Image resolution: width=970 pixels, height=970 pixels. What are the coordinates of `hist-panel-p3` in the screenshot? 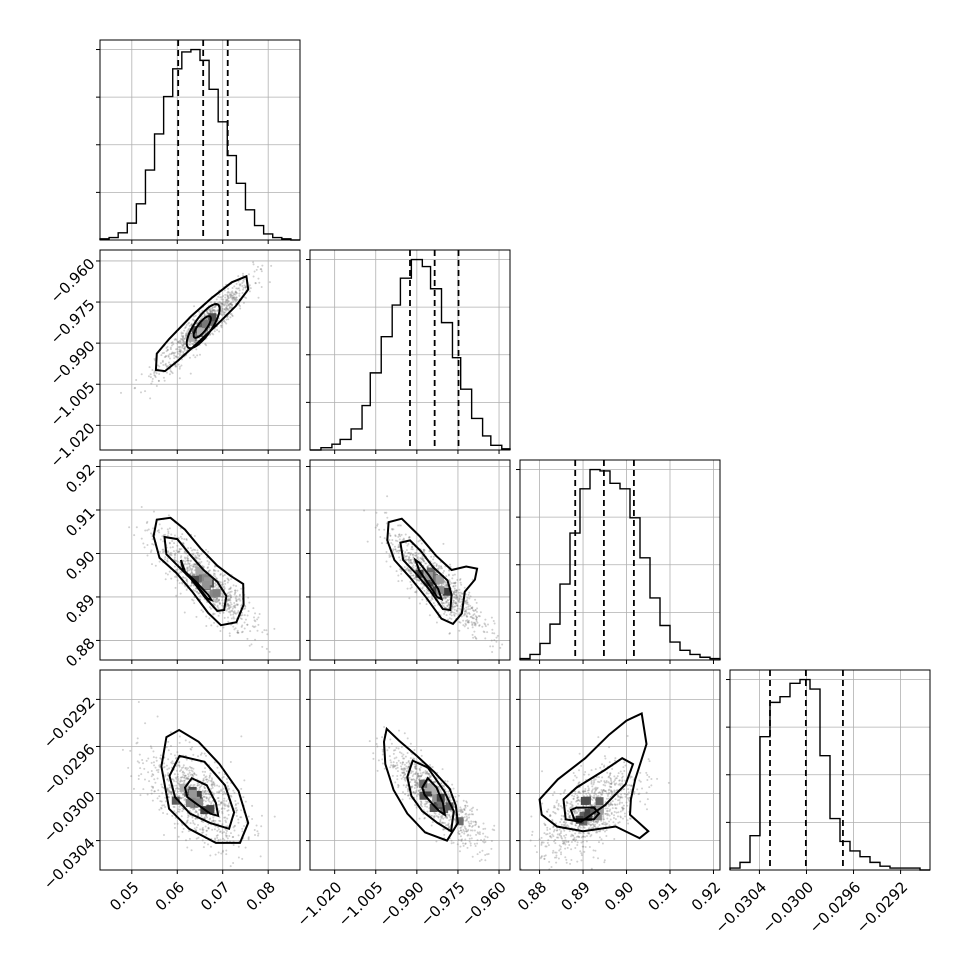 It's located at (828, 771).